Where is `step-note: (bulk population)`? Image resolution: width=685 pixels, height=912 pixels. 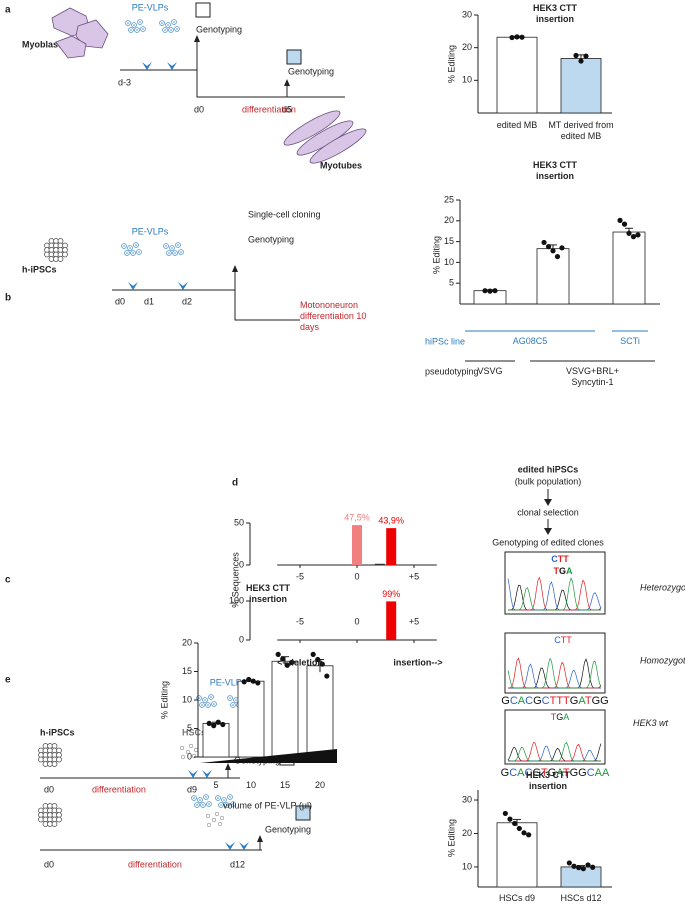 step-note: (bulk population) is located at coordinates (548, 481).